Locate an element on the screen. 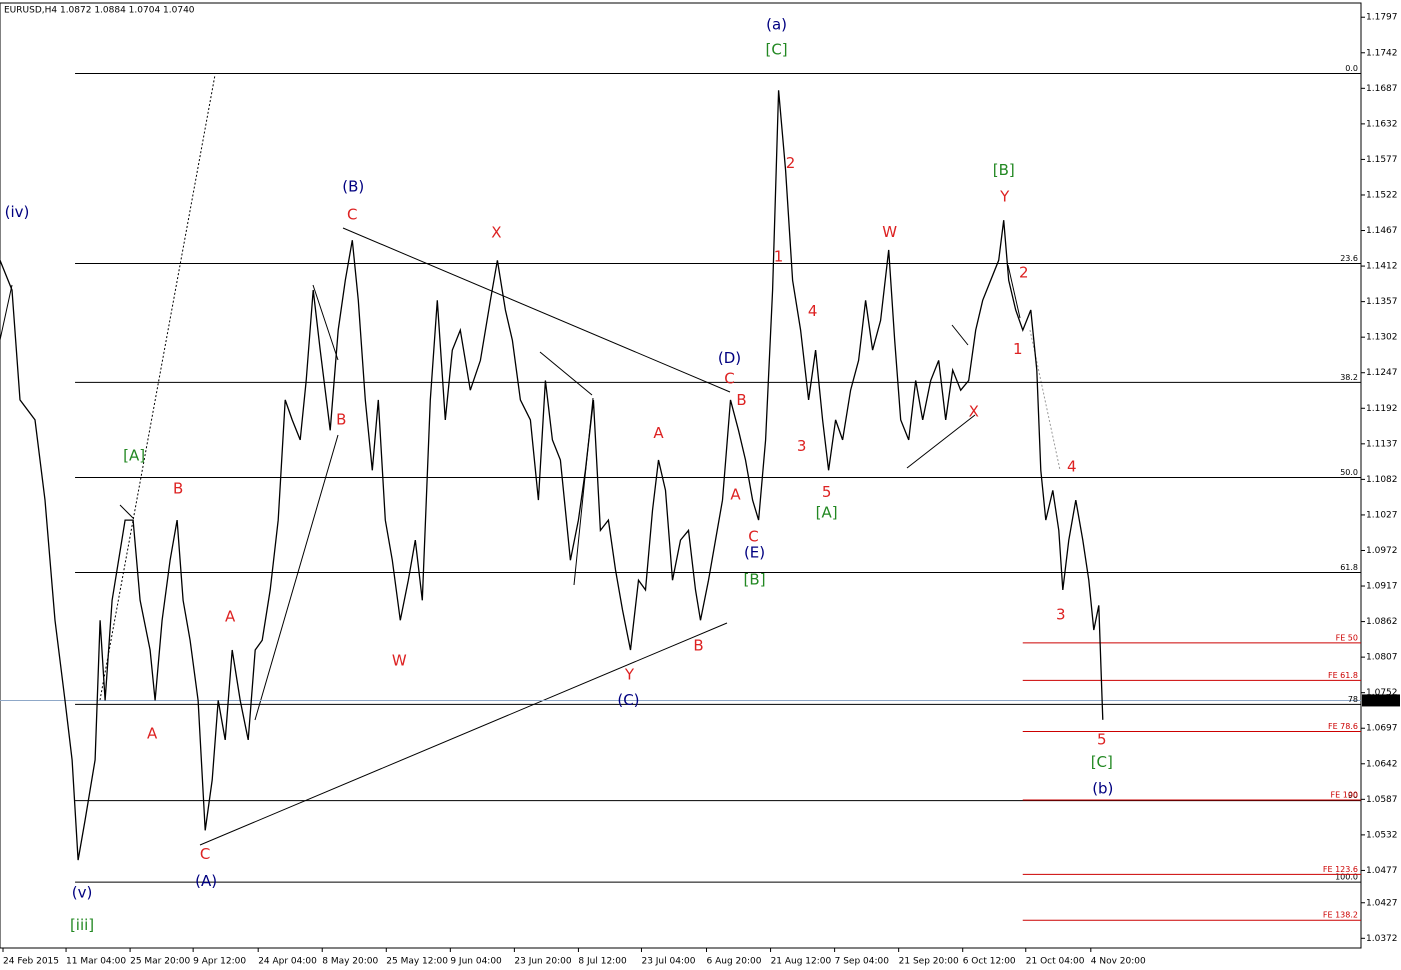 The height and width of the screenshot is (970, 1401). price-tag is located at coordinates (1381, 700).